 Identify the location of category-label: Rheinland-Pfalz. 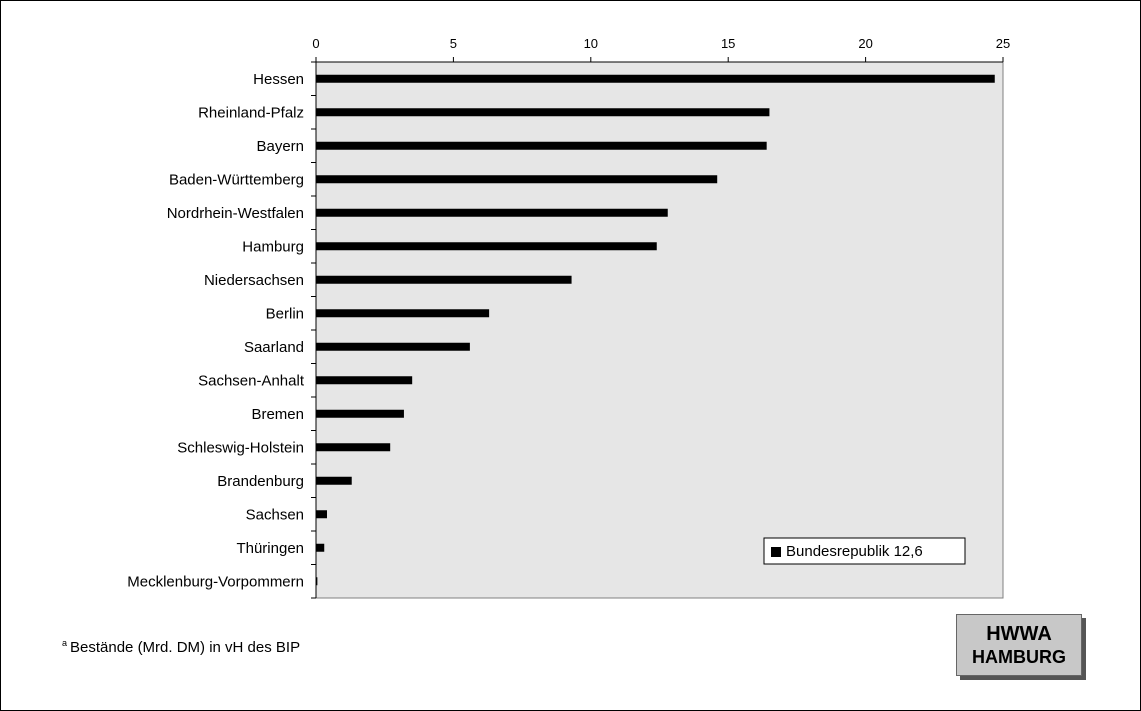
(251, 112).